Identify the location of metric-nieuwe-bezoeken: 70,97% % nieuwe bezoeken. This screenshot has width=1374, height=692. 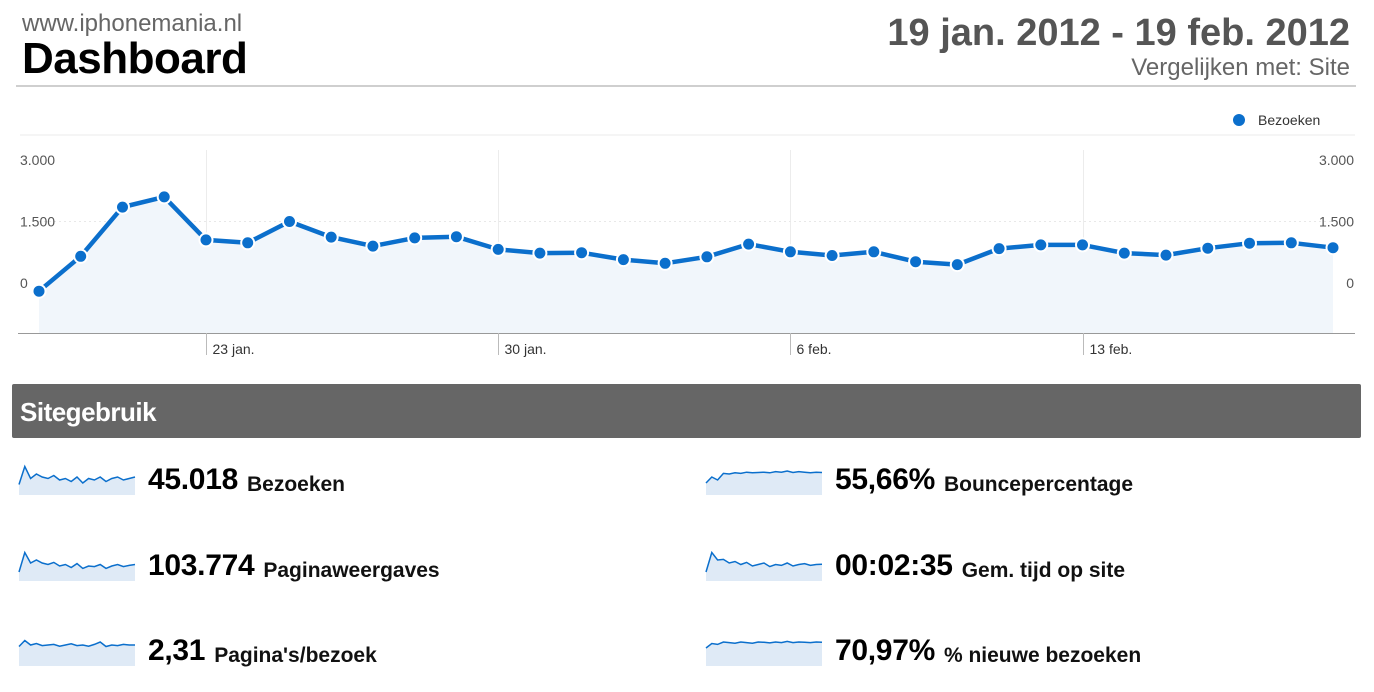
(923, 651).